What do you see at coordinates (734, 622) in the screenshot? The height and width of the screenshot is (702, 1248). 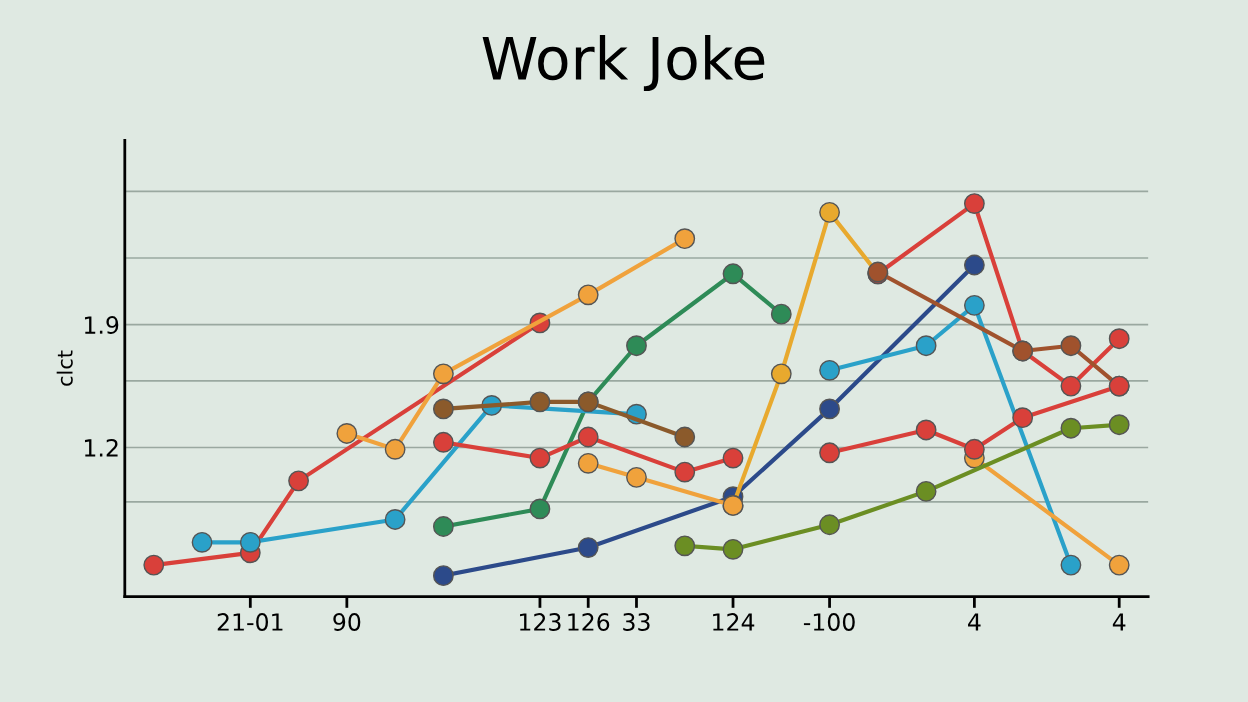 I see `x-tick-label: 124` at bounding box center [734, 622].